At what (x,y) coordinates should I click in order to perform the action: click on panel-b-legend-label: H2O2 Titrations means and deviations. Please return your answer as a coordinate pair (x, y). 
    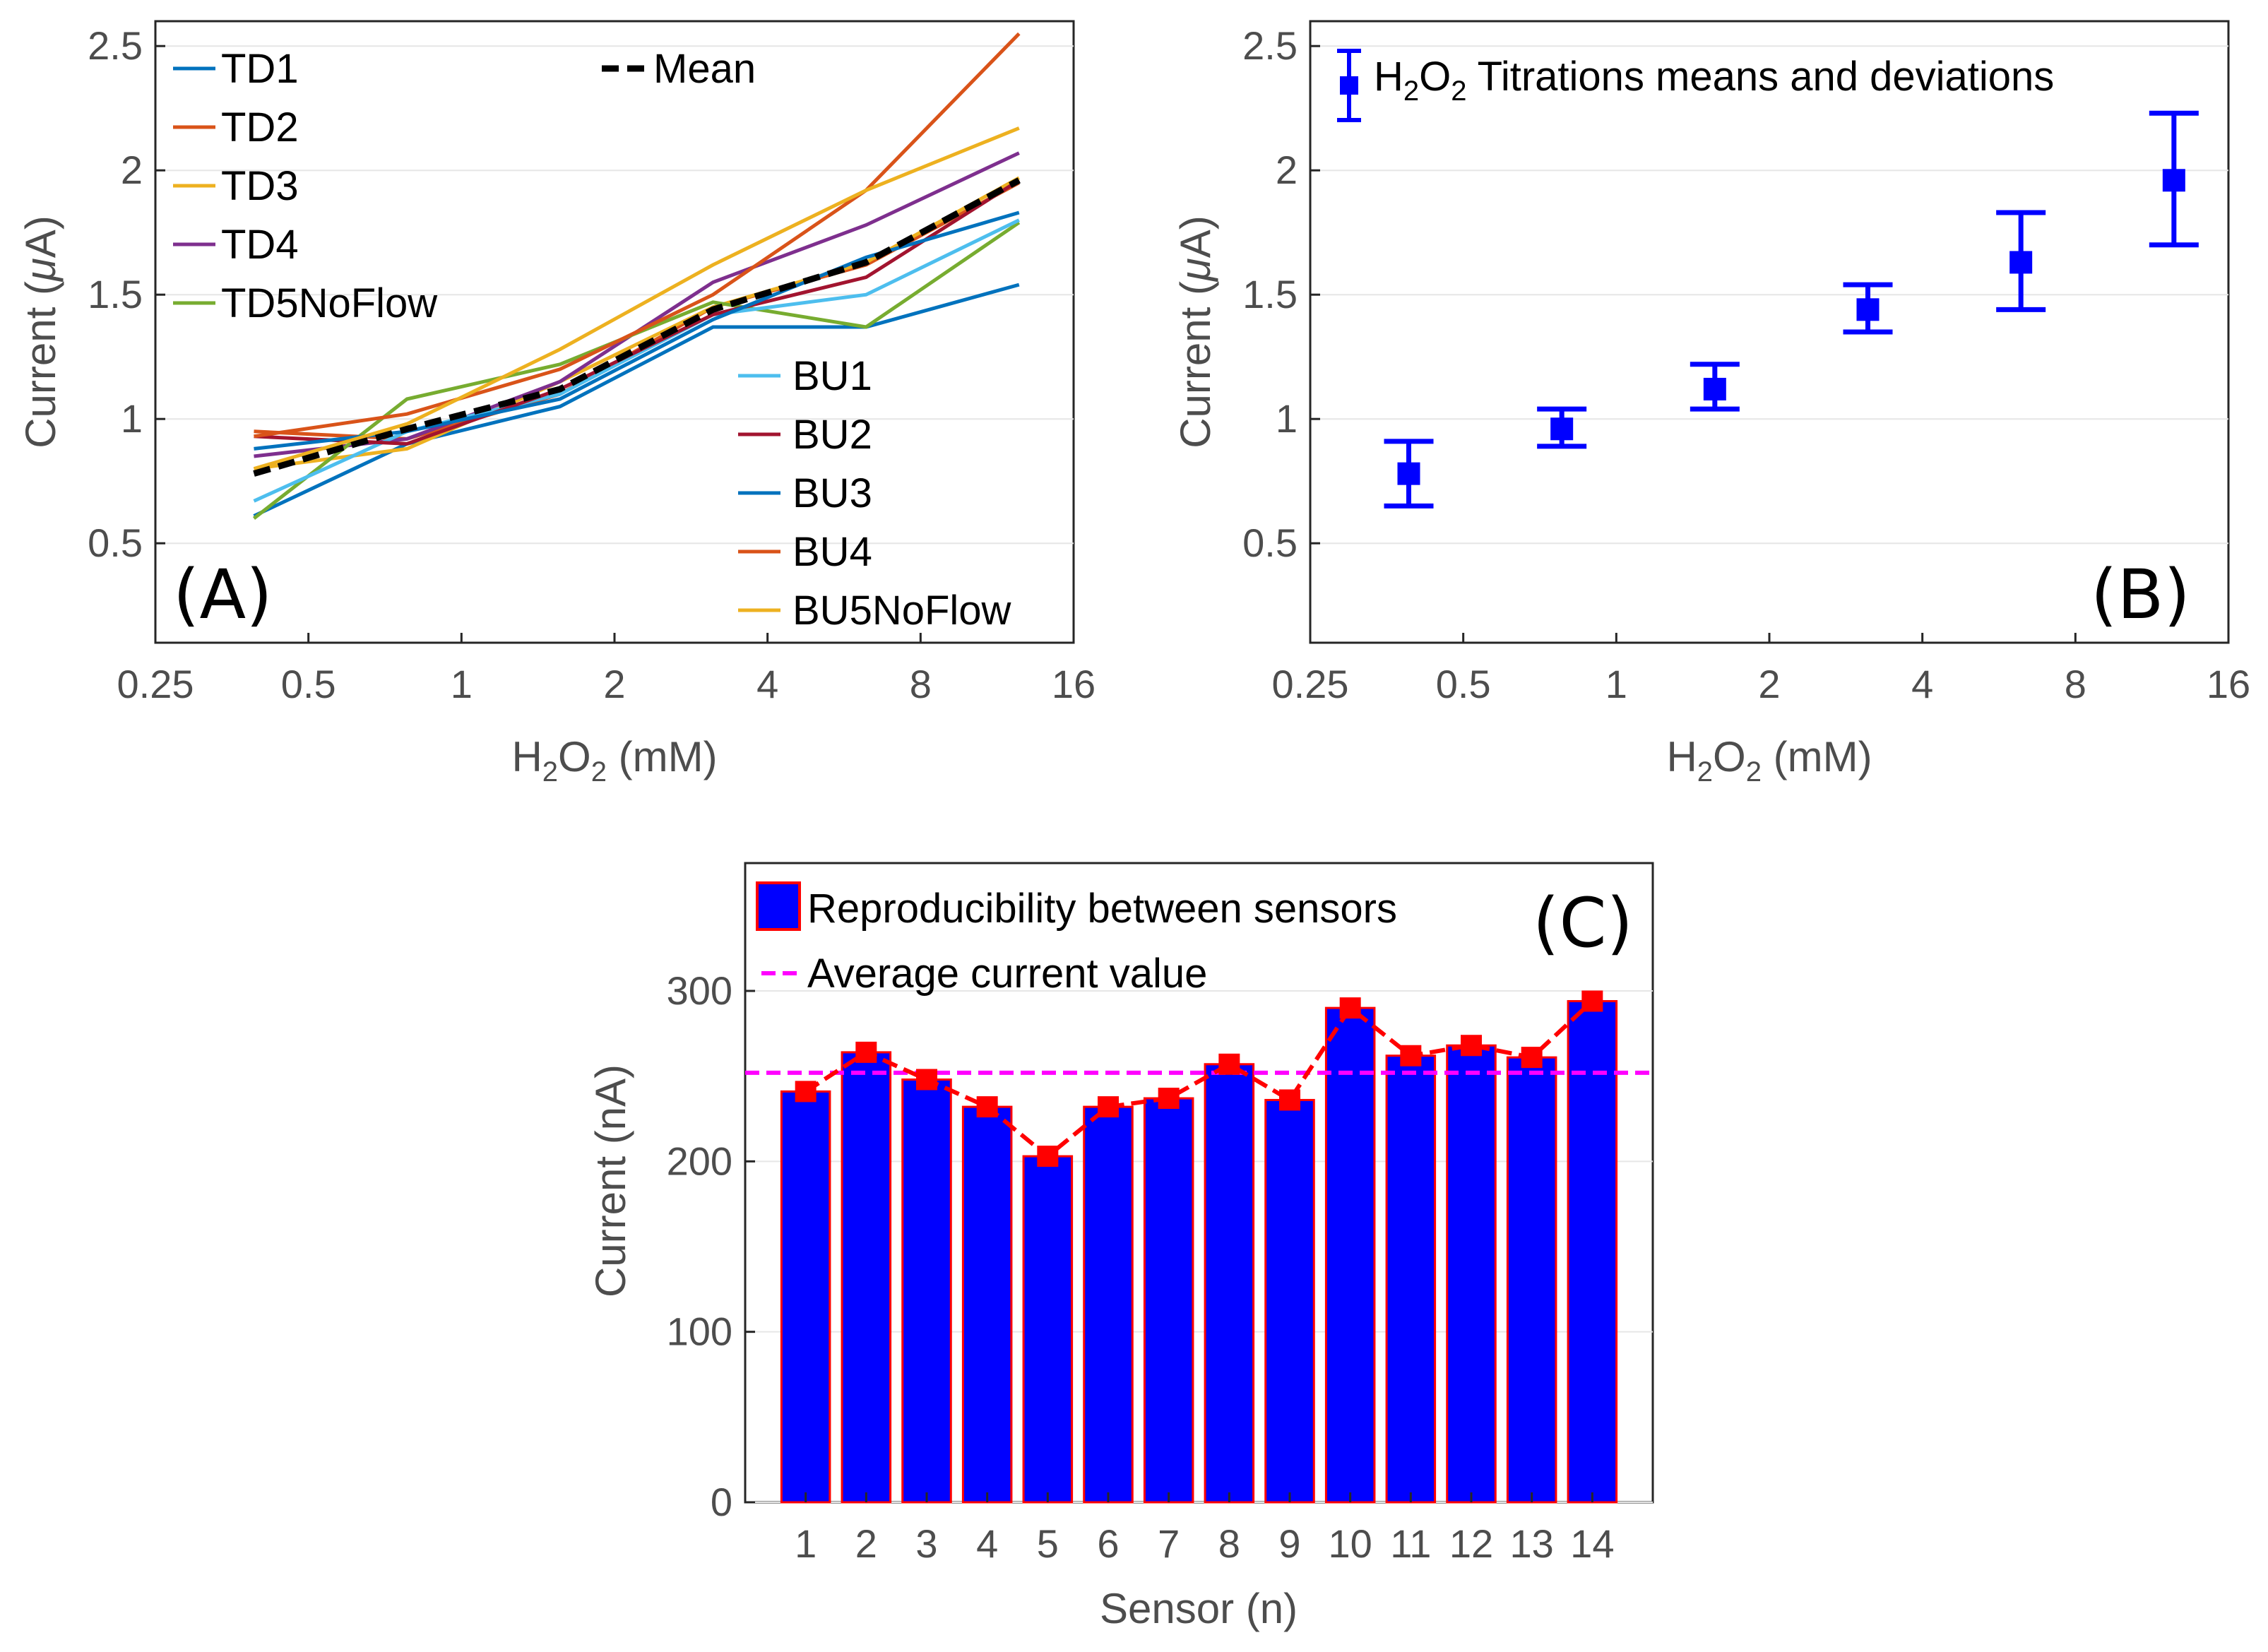
    Looking at the image, I should click on (1714, 80).